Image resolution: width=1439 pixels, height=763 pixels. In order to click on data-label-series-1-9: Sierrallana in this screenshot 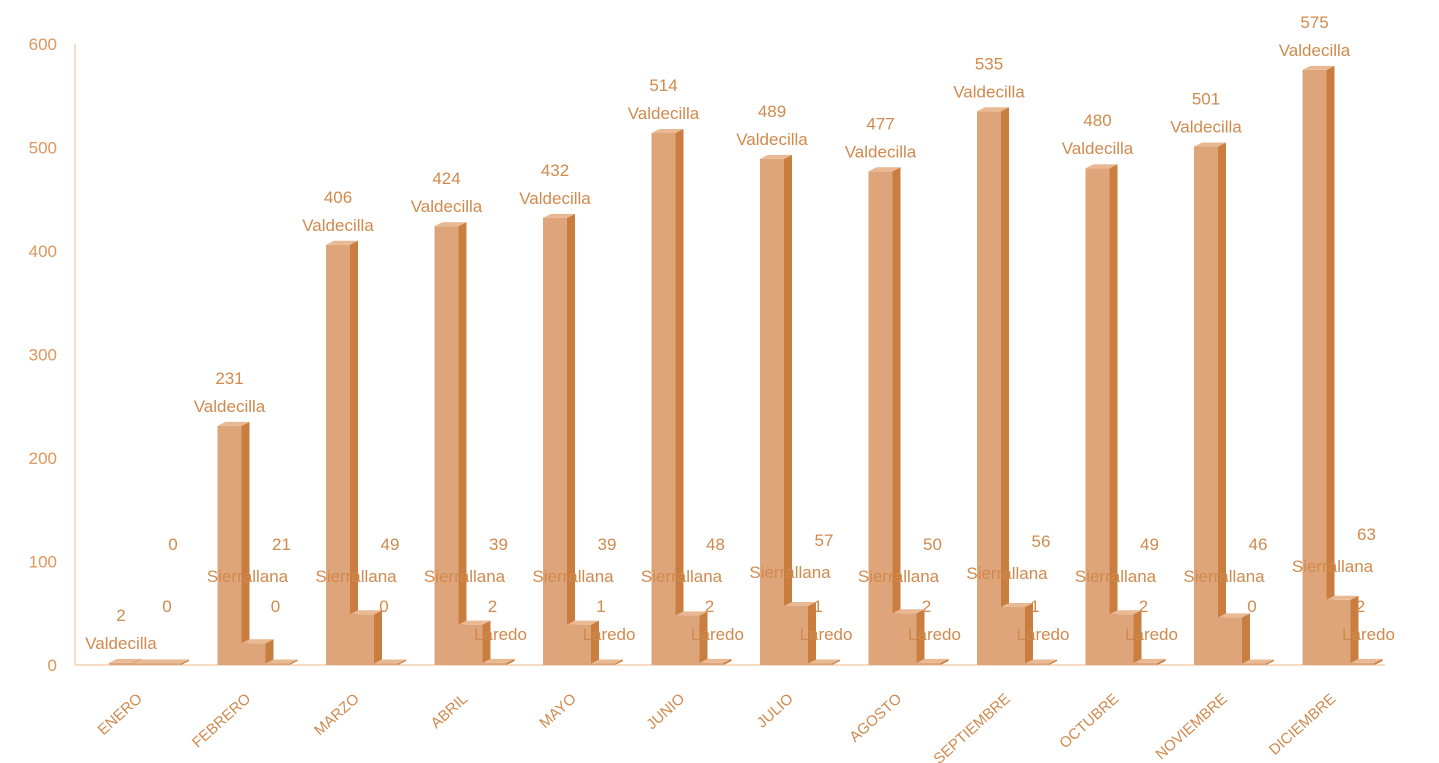, I will do `click(1116, 576)`.